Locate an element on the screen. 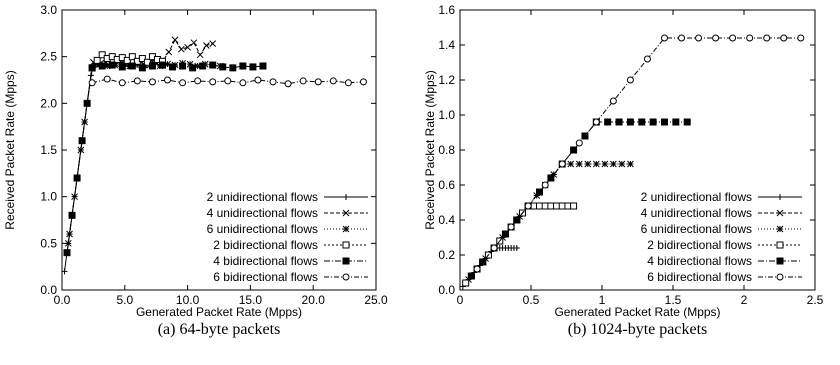  figure-caption: (b) 1024-byte packets is located at coordinates (638, 329).